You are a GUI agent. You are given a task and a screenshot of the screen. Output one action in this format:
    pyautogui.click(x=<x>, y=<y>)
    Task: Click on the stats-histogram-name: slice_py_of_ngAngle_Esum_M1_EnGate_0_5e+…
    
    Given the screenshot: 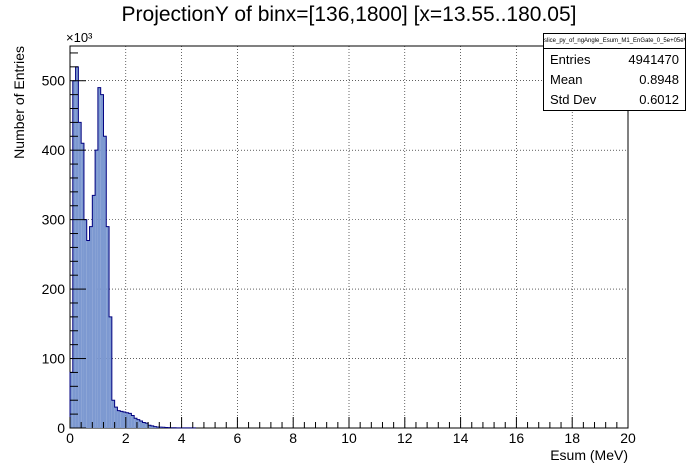 What is the action you would take?
    pyautogui.click(x=614, y=41)
    